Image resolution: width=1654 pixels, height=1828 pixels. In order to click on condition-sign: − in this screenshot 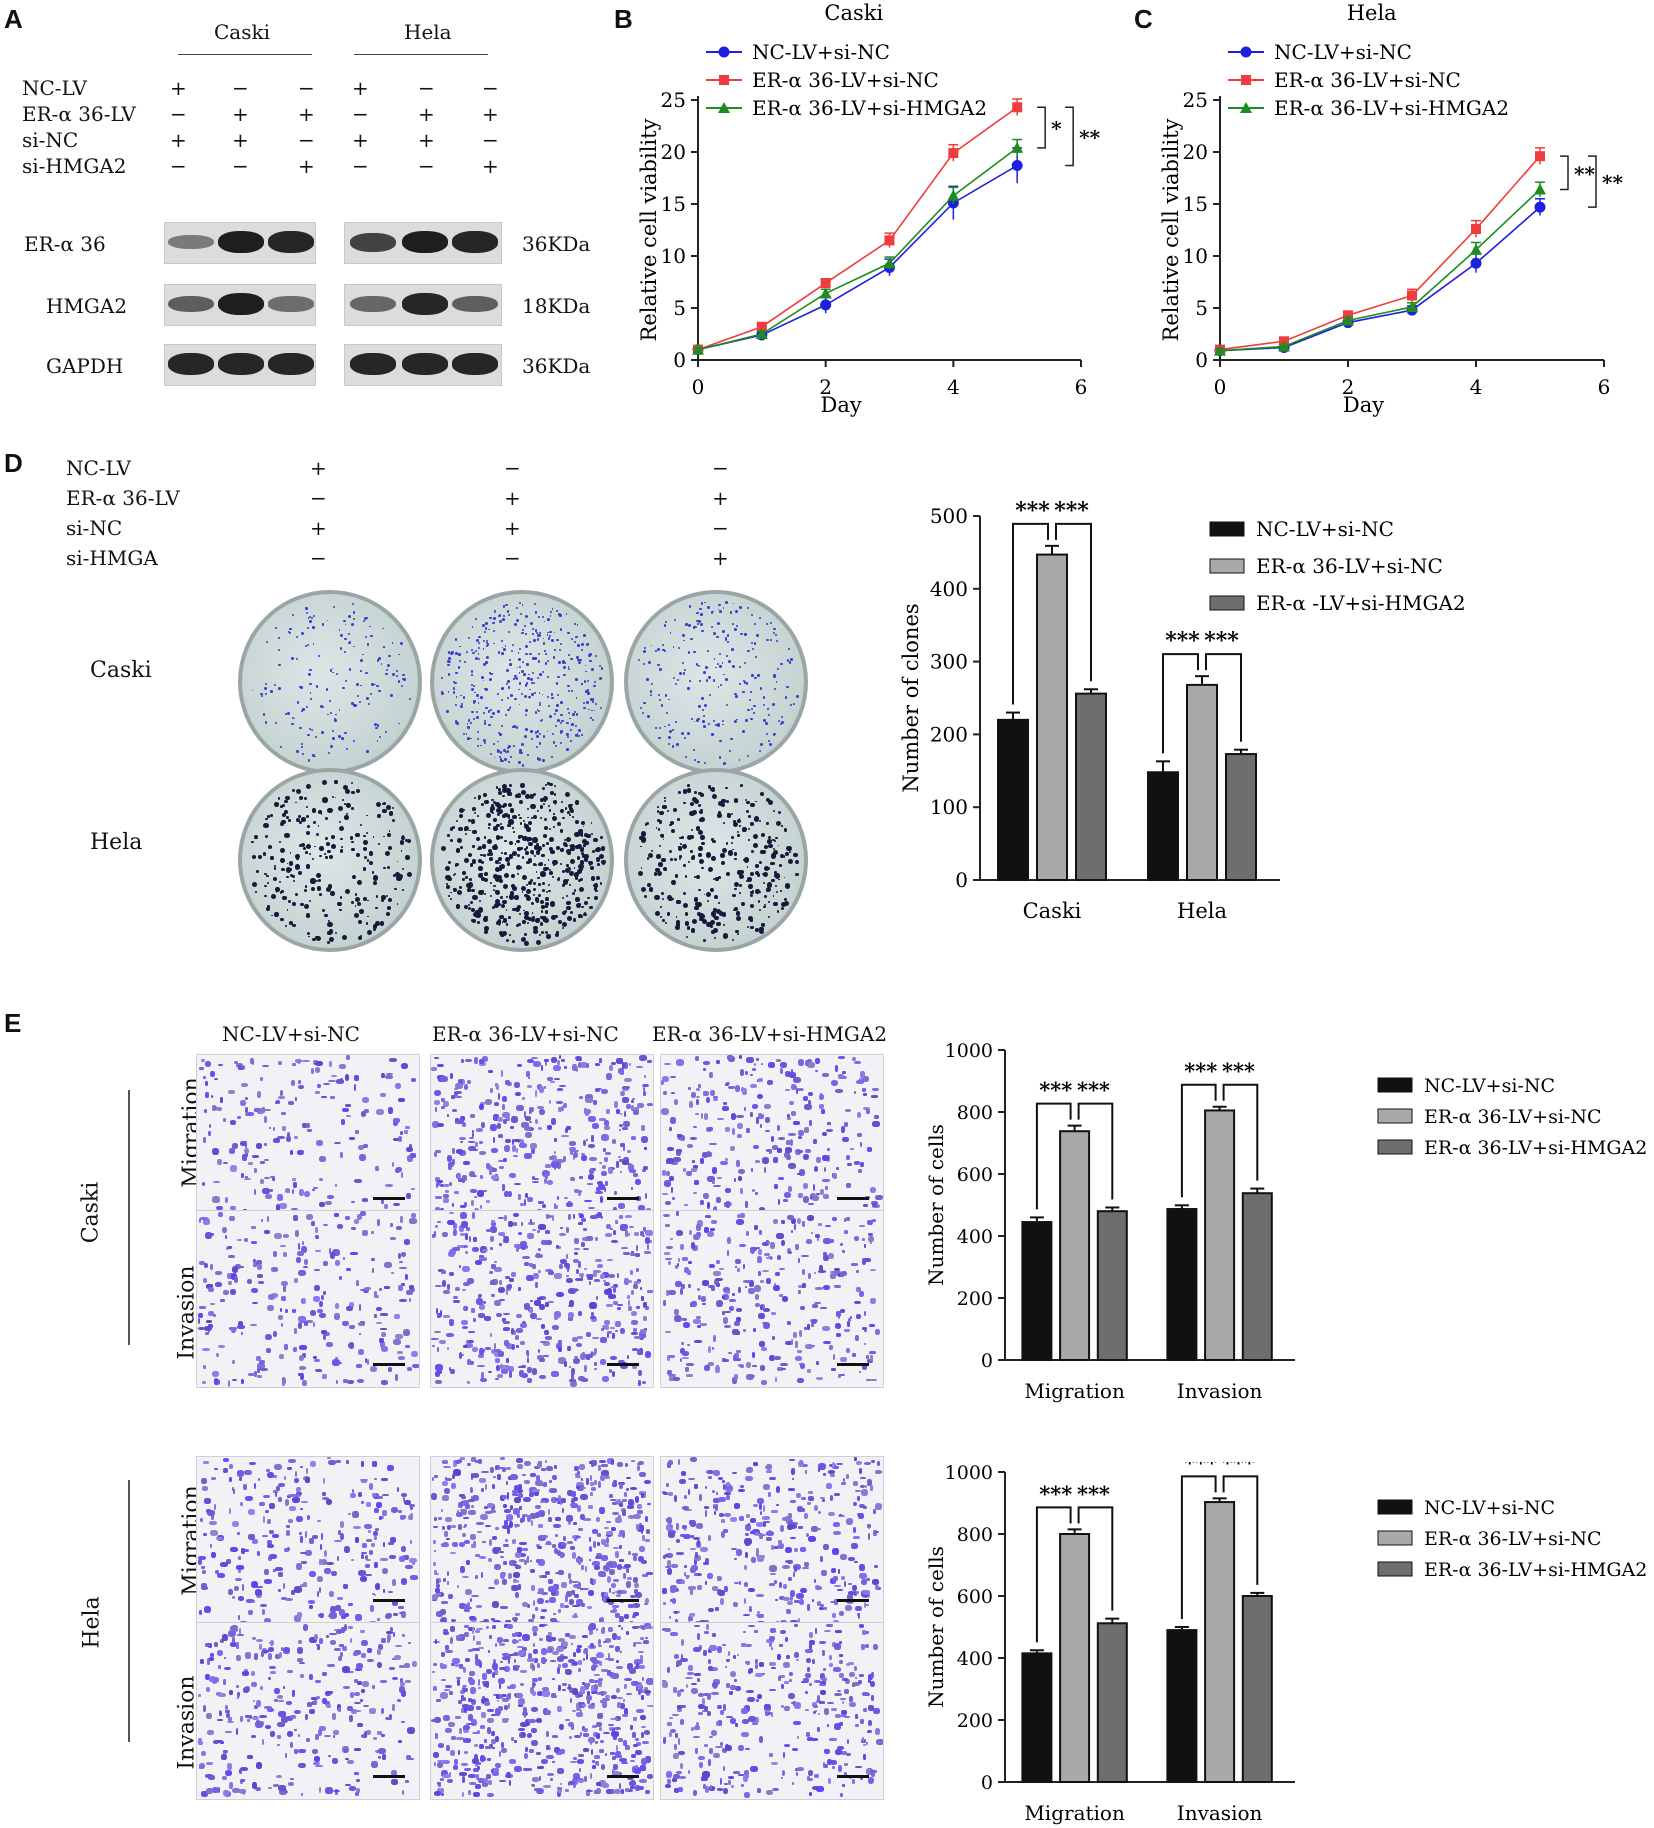, I will do `click(178, 166)`.